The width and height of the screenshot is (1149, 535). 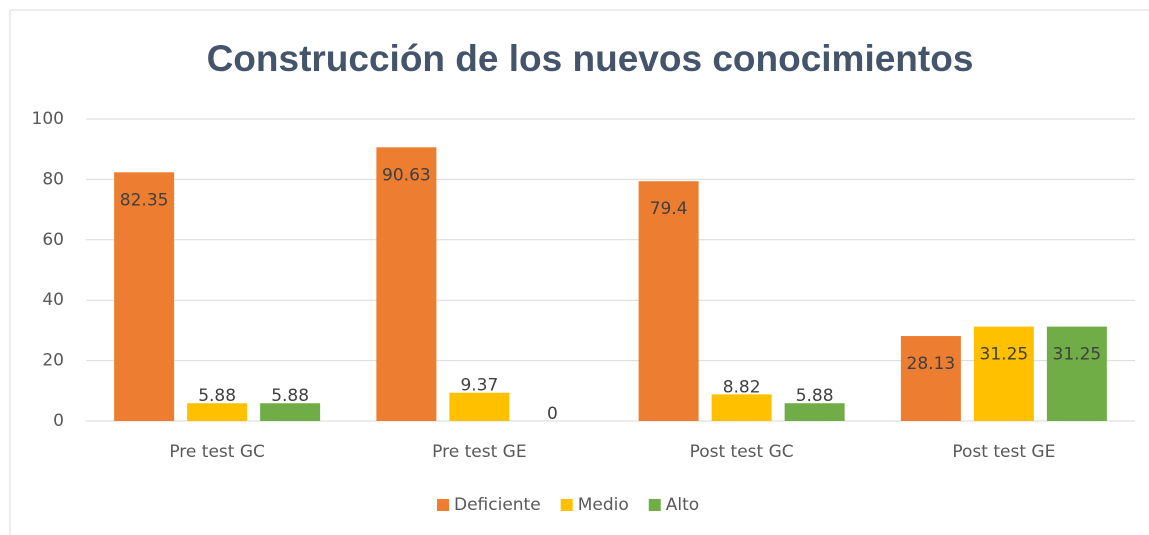 I want to click on data-label: 8.82, so click(x=742, y=387).